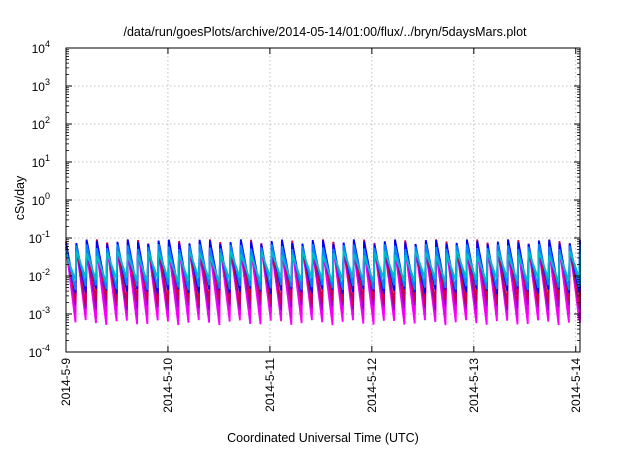  I want to click on x-tick-label: 2014-5-13, so click(474, 385).